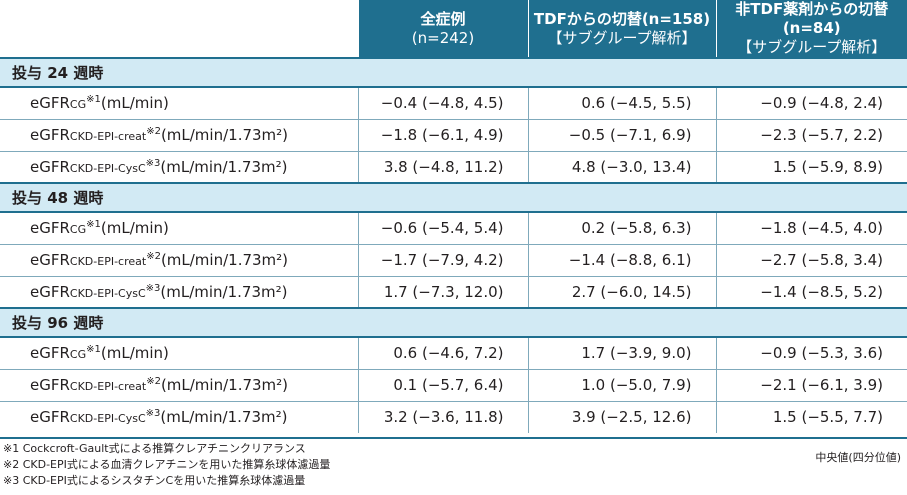 This screenshot has height=495, width=907. What do you see at coordinates (442, 103) in the screenshot?
I see `value-cell-col1: −0.4 (−4.8, 4.5)` at bounding box center [442, 103].